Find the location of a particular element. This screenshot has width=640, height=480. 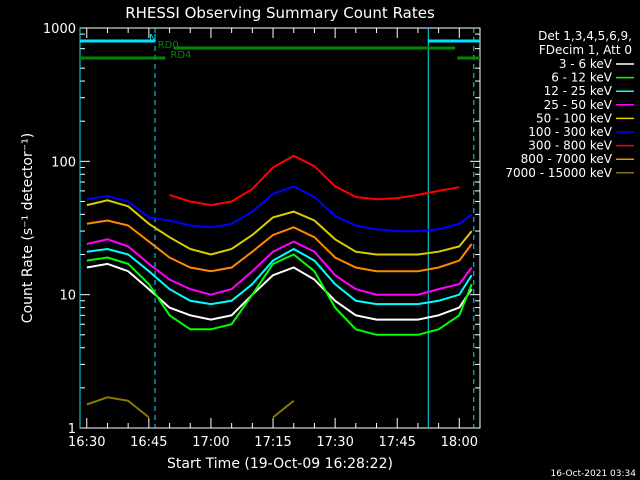

legend-label: 3 - 6 keV is located at coordinates (586, 64).